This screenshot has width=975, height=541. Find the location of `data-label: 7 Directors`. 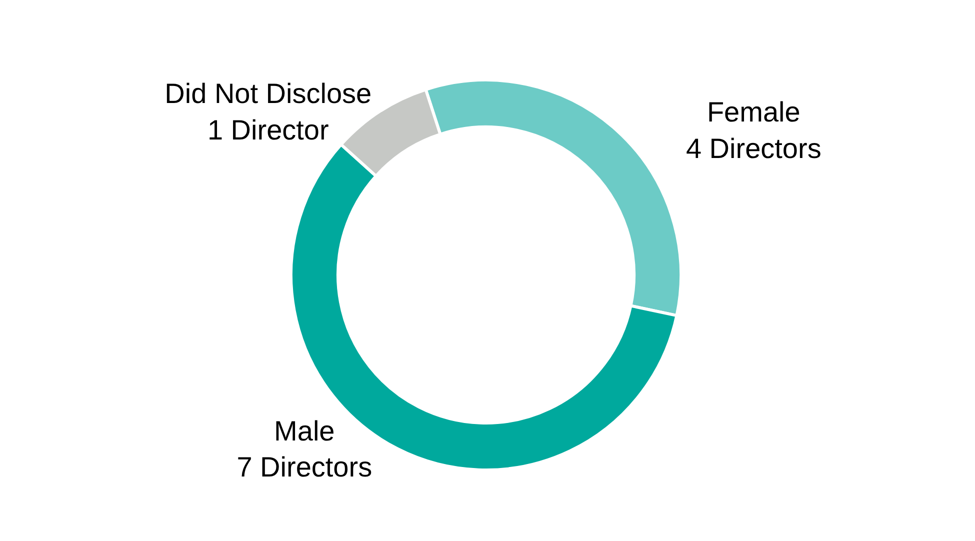

data-label: 7 Directors is located at coordinates (304, 467).